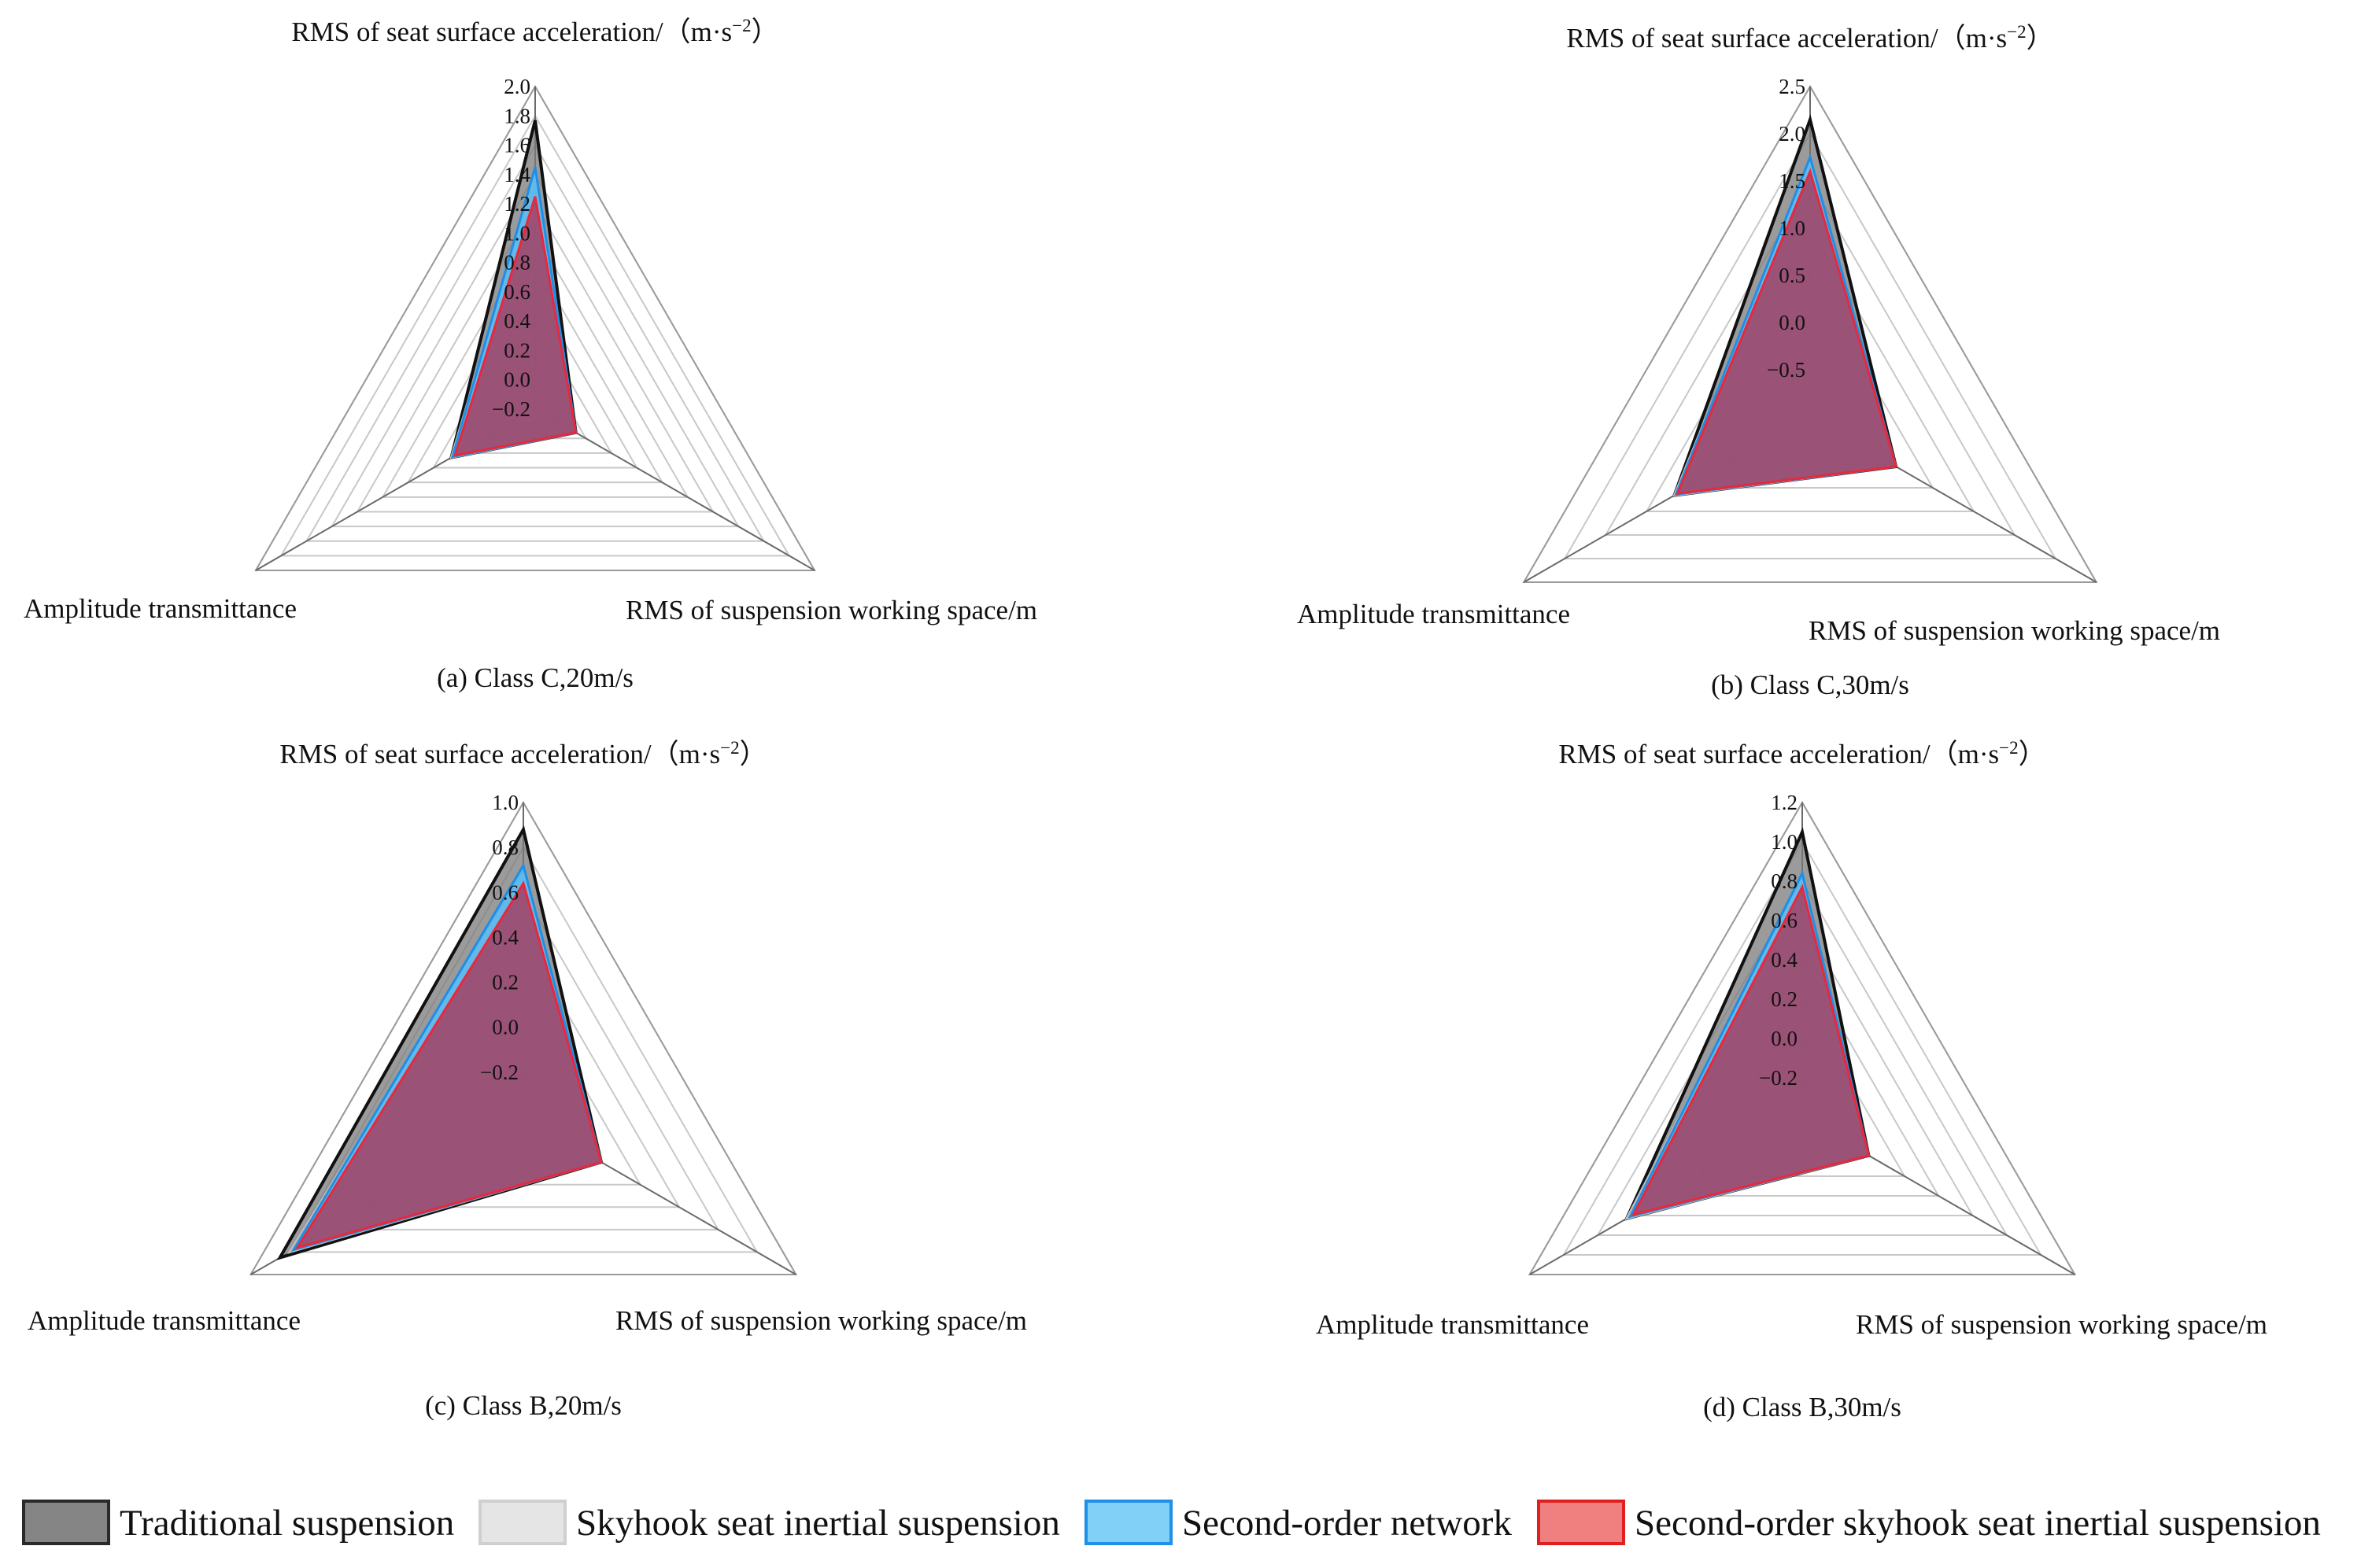 This screenshot has height=1568, width=2361. What do you see at coordinates (818, 1523) in the screenshot?
I see `legend-label: Skyhook seat inertial suspension` at bounding box center [818, 1523].